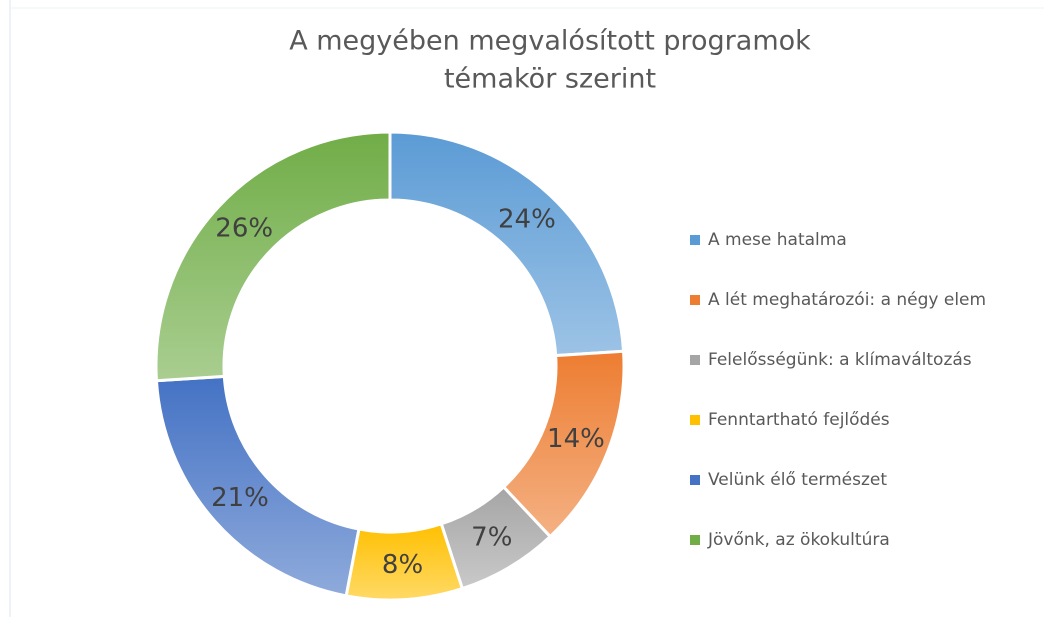  I want to click on legend-label: Felelősségünk: a klímaváltozás, so click(840, 360).